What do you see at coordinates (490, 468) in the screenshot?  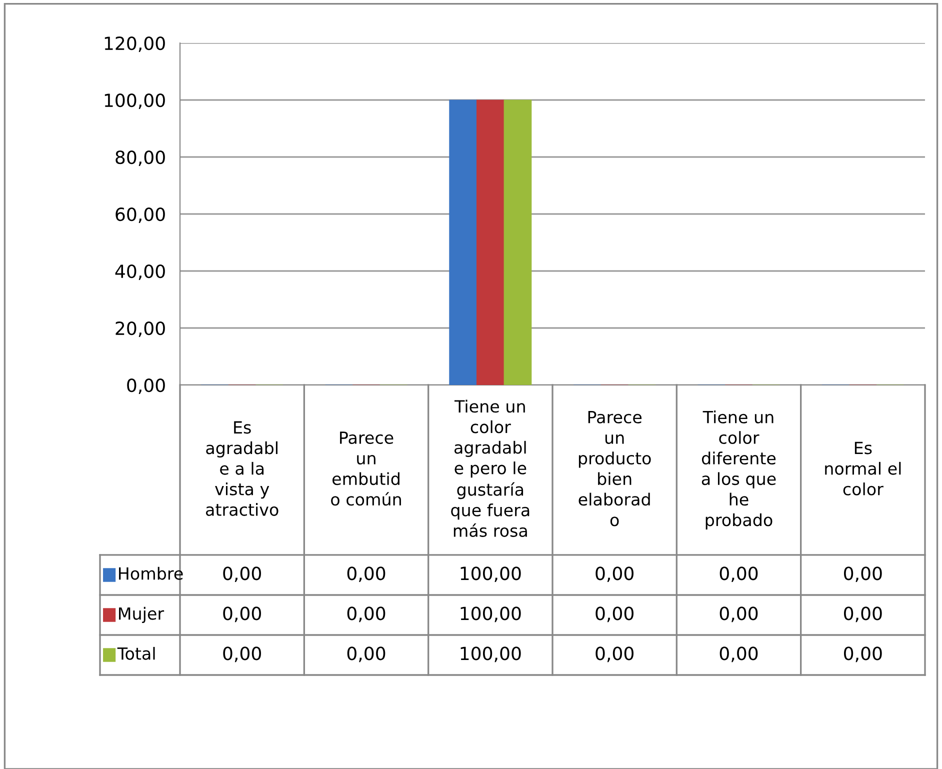 I see `x-tick-label: Tiene un color agradabl e pero le gustaría que fuera más rosa` at bounding box center [490, 468].